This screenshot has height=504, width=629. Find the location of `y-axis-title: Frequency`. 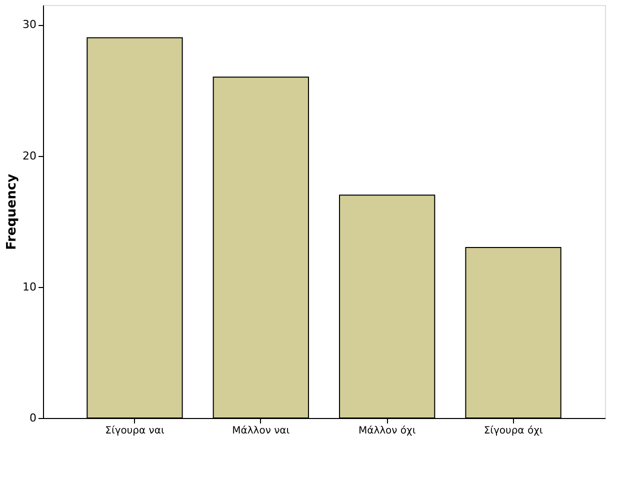

y-axis-title: Frequency is located at coordinates (12, 211).